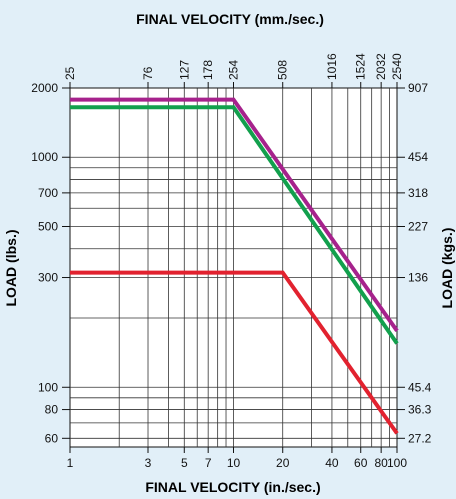 The image size is (456, 499). Describe the element at coordinates (420, 438) in the screenshot. I see `y-tick-label-right: 27.2` at that location.